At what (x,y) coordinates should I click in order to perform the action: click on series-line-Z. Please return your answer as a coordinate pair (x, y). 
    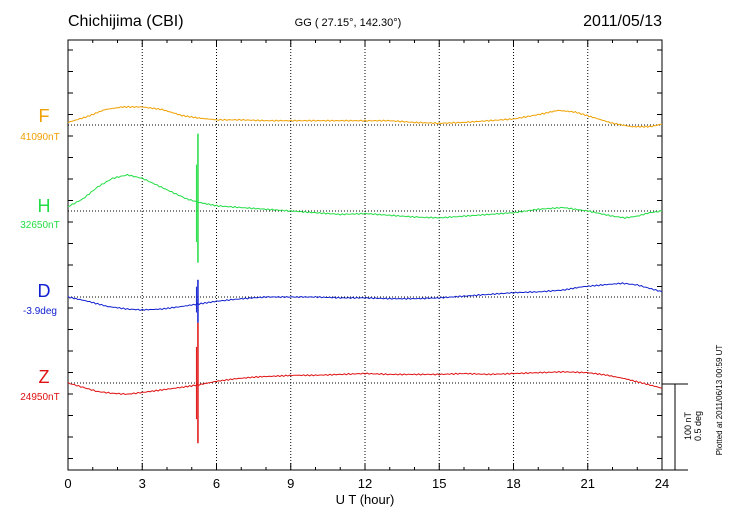
    Looking at the image, I should click on (365, 383).